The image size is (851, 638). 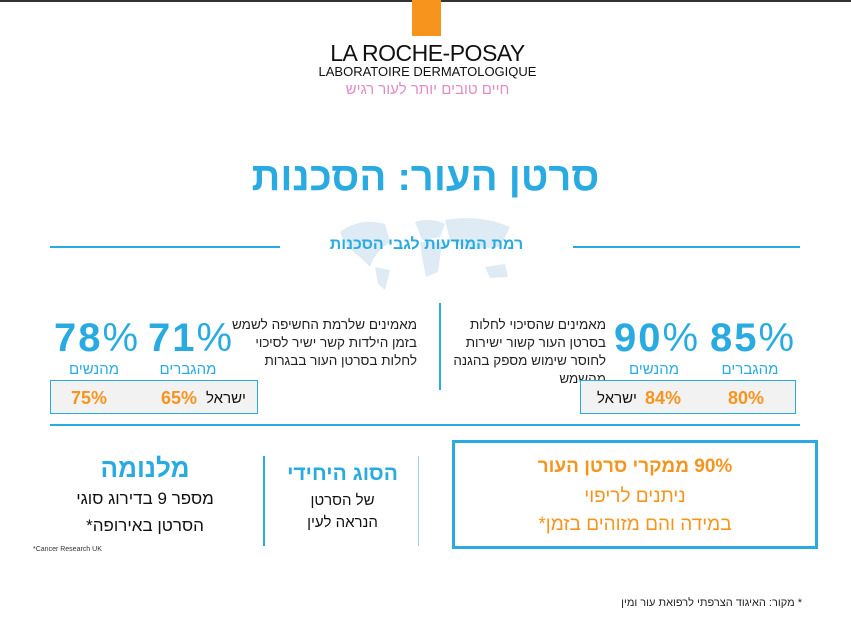 I want to click on desc-line: לחוסר שימוש מספק בהגנה, so click(x=529, y=360).